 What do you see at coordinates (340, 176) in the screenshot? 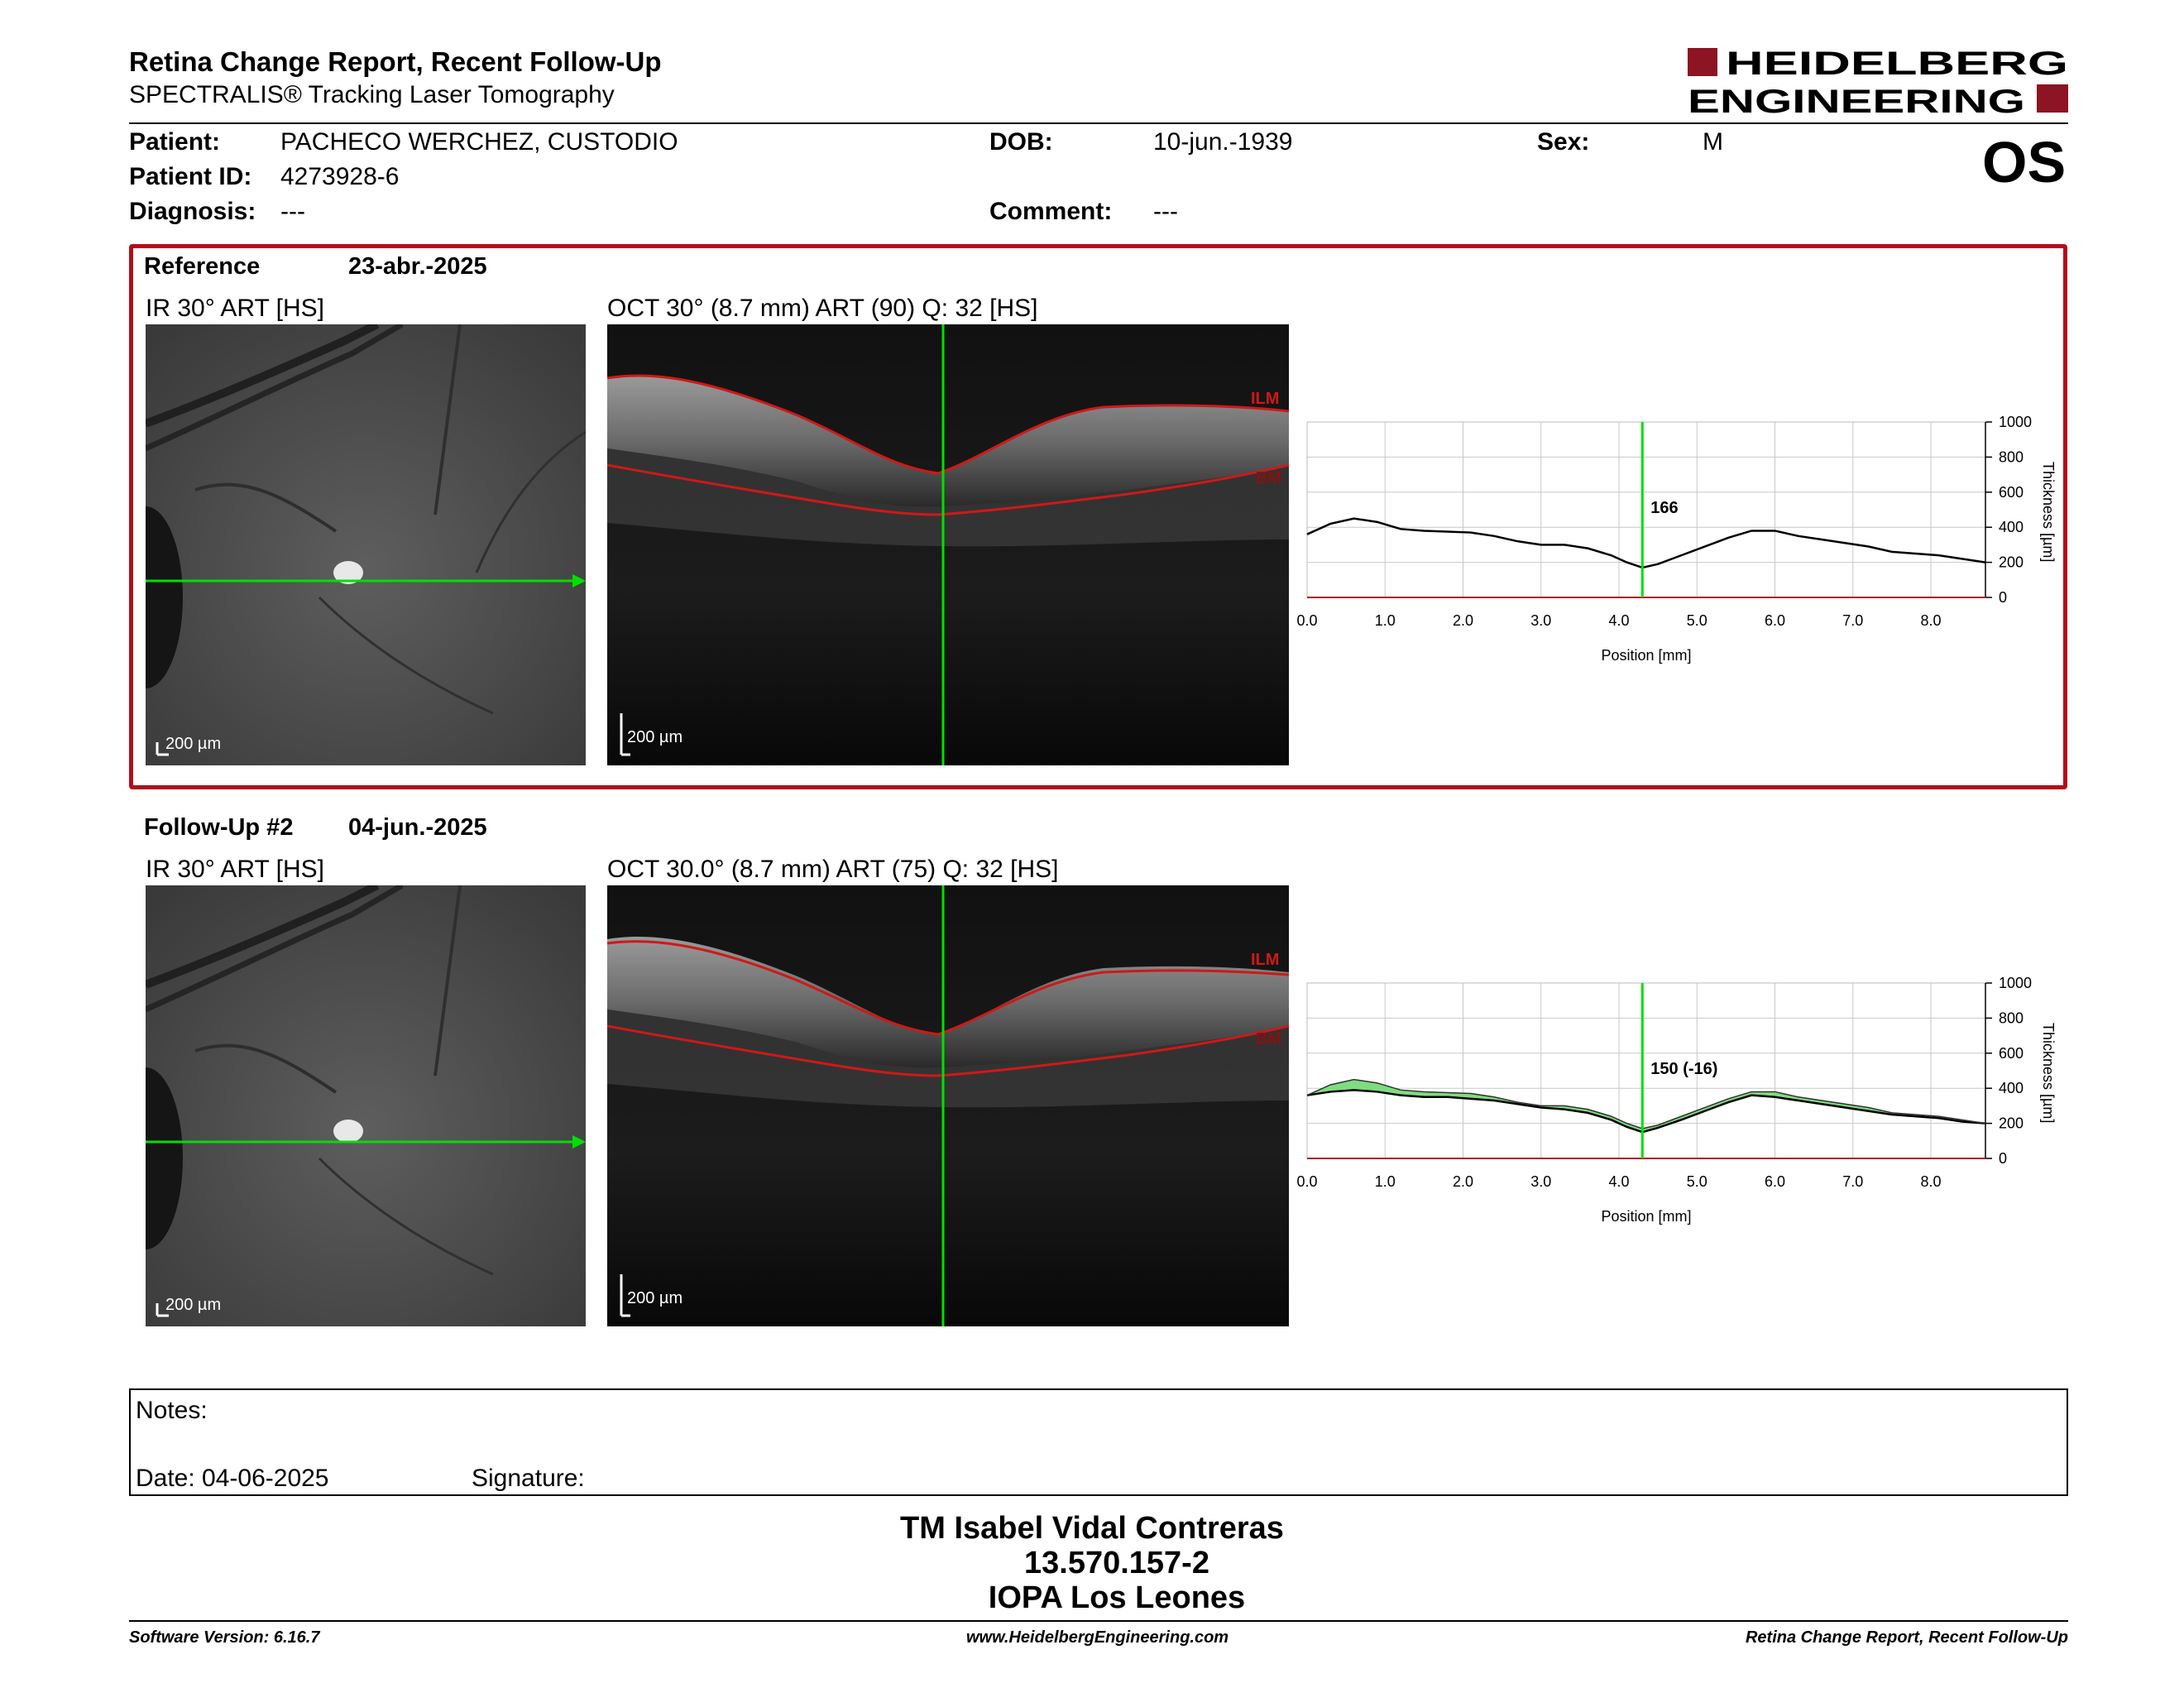
I see `patient-id: 4273928-6` at bounding box center [340, 176].